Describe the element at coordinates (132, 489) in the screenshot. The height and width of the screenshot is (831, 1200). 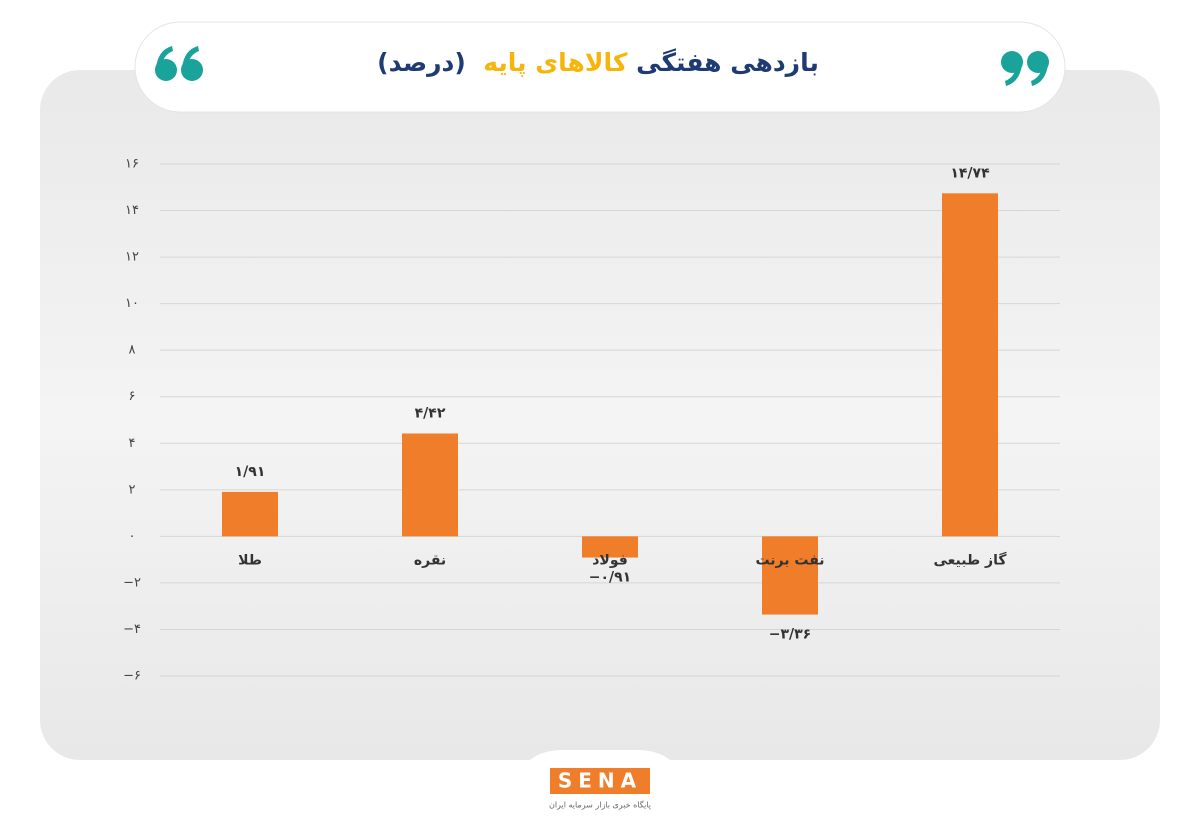
I see `y-tick-label: ۲` at that location.